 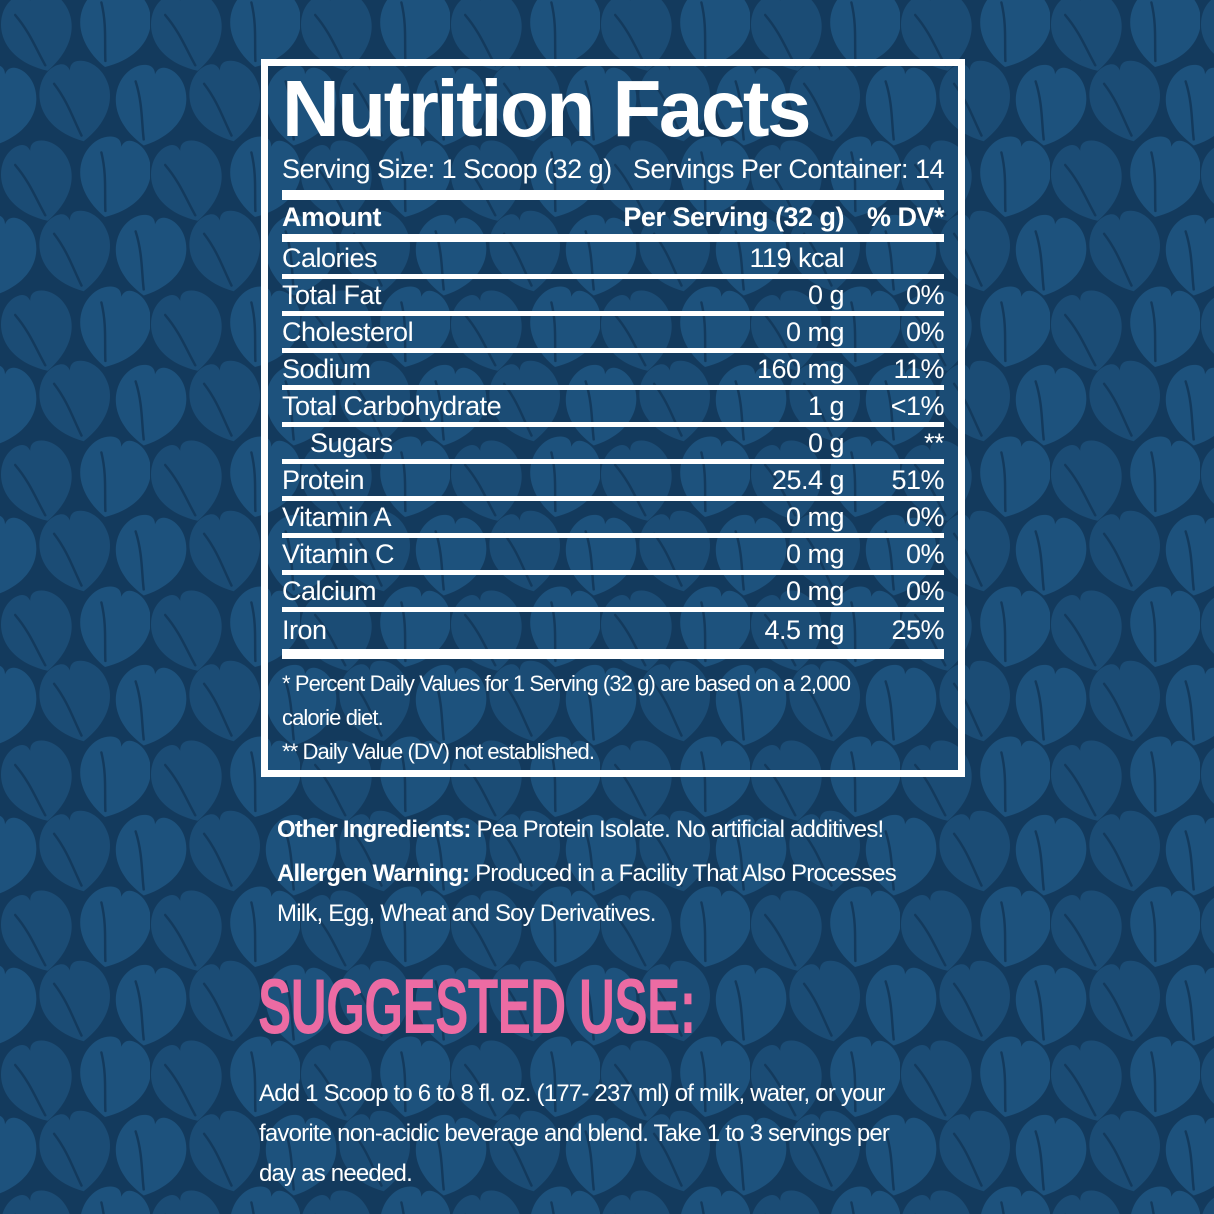 I want to click on nutrient-amount: 1 g, so click(x=826, y=405).